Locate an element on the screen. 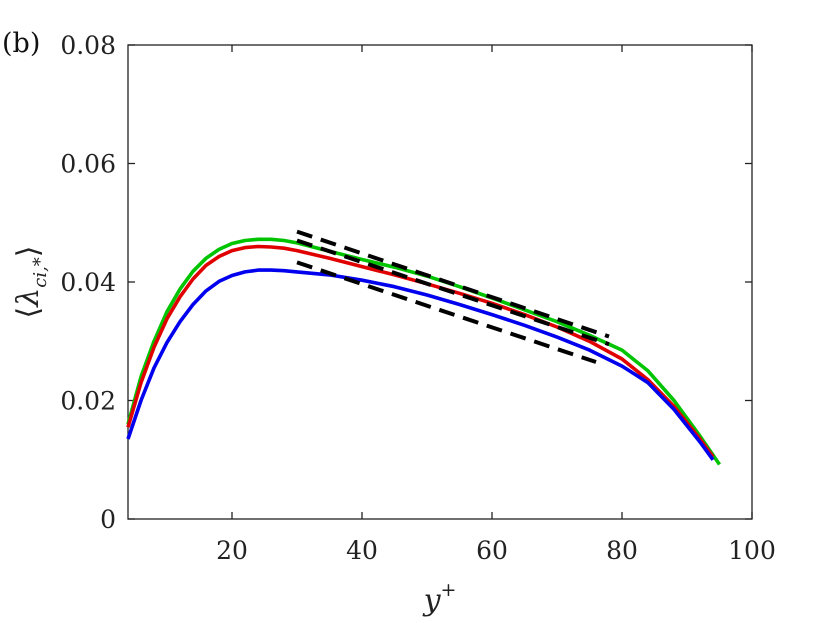 Image resolution: width=830 pixels, height=623 pixels. x-axis-label-sup: + is located at coordinates (449, 590).